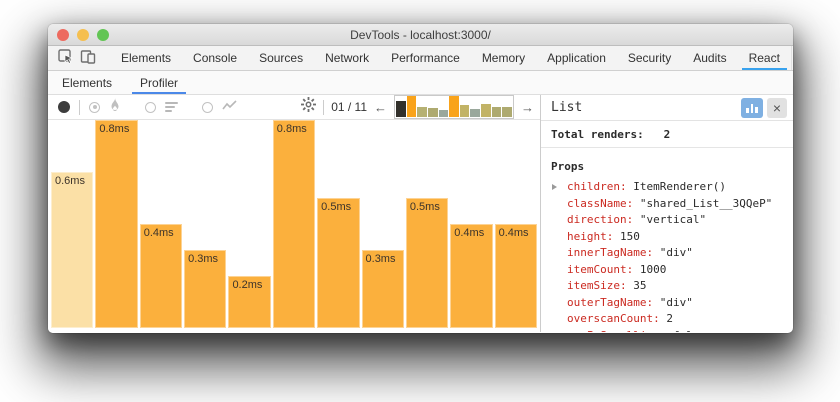 The height and width of the screenshot is (402, 840). Describe the element at coordinates (66, 58) in the screenshot. I see `inspect-element-icon` at that location.